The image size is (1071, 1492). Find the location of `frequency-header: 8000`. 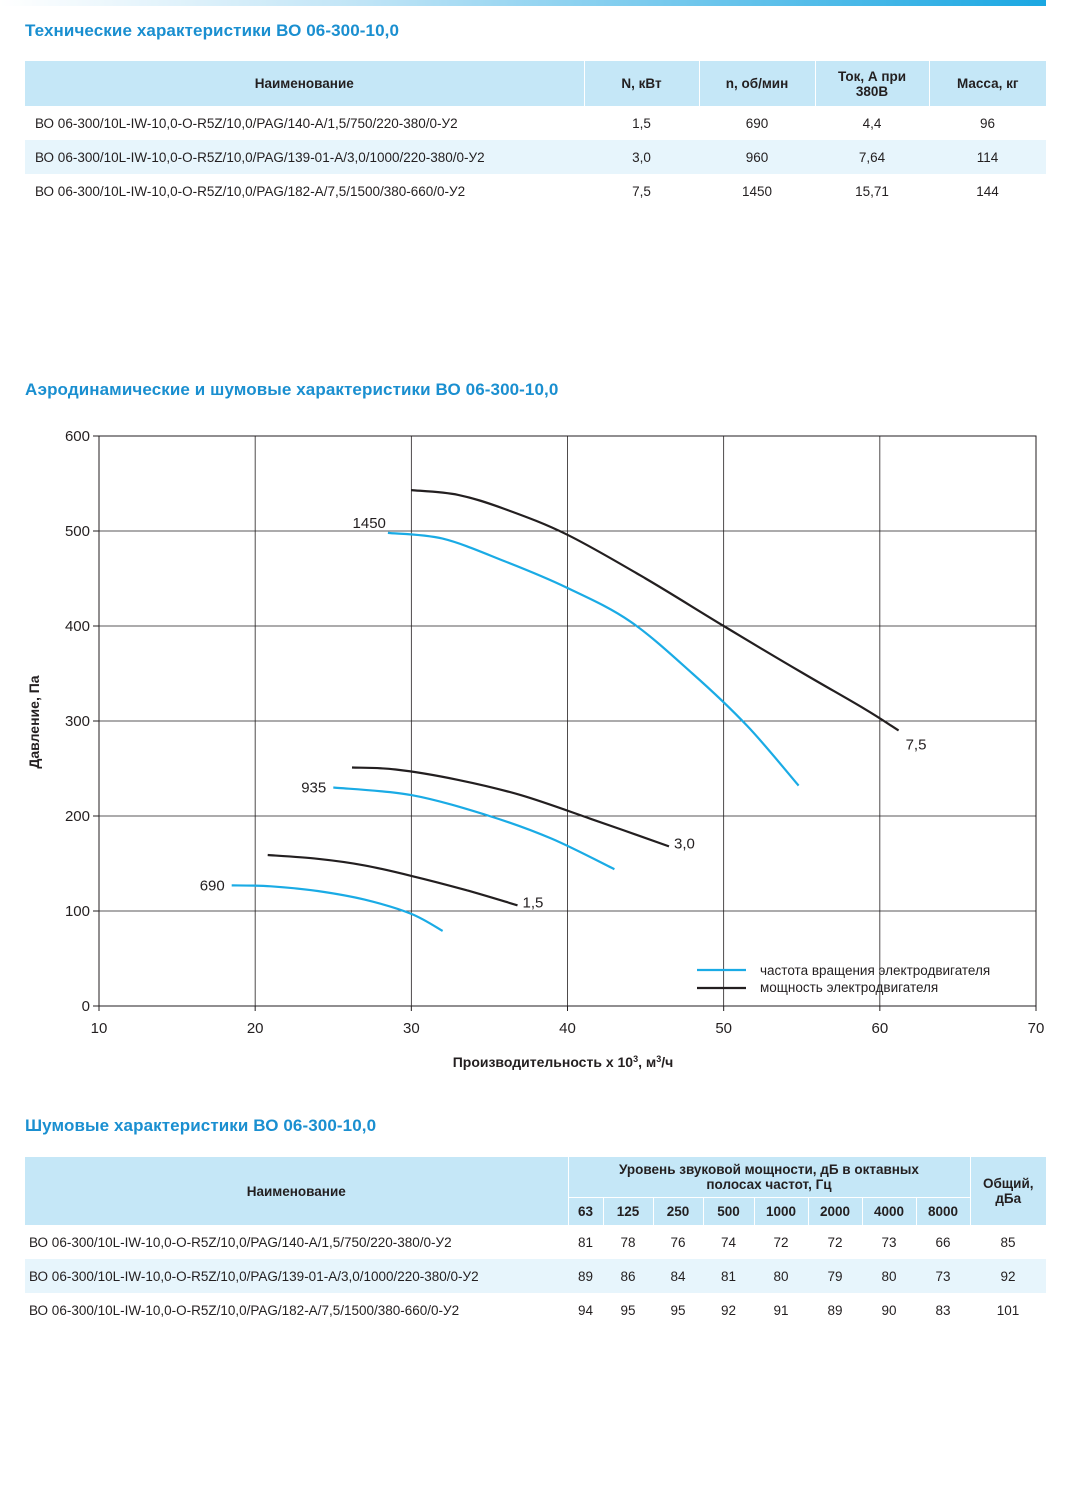

frequency-header: 8000 is located at coordinates (942, 1211).